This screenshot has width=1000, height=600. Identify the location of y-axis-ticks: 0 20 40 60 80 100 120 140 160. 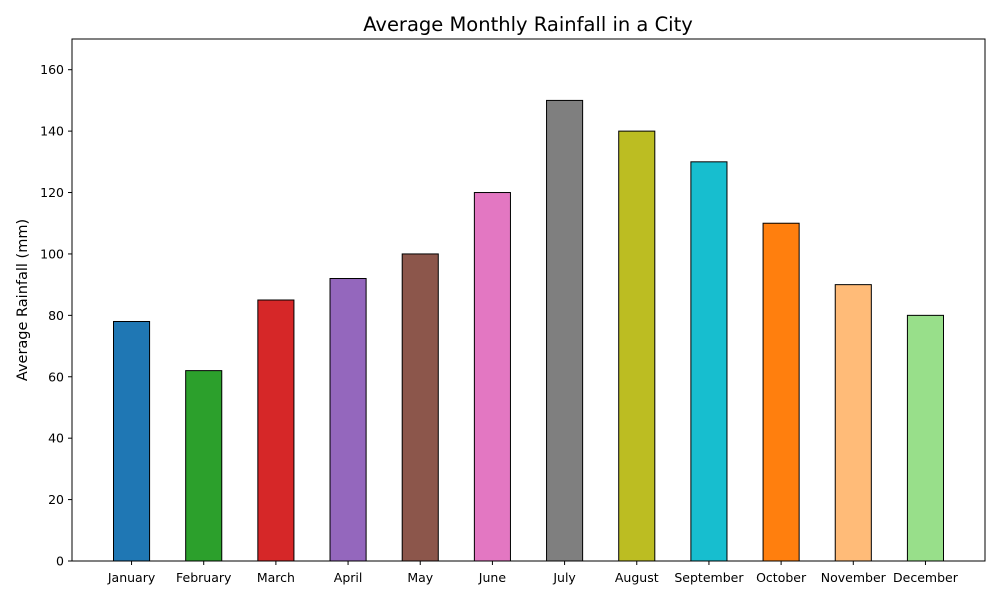
(56, 315).